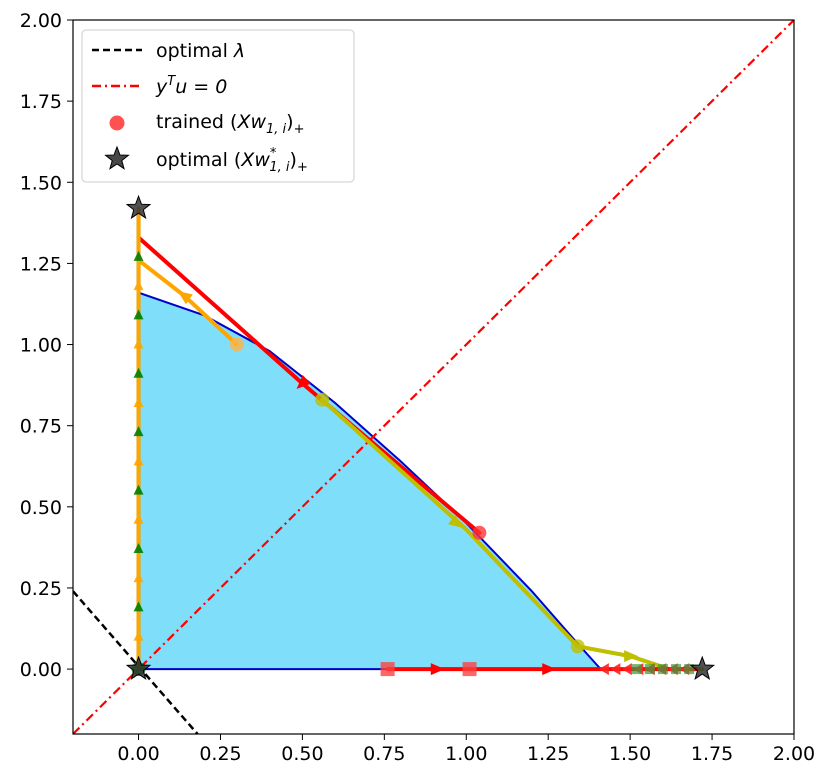  I want to click on y-tick-label: 1.75, so click(41, 102).